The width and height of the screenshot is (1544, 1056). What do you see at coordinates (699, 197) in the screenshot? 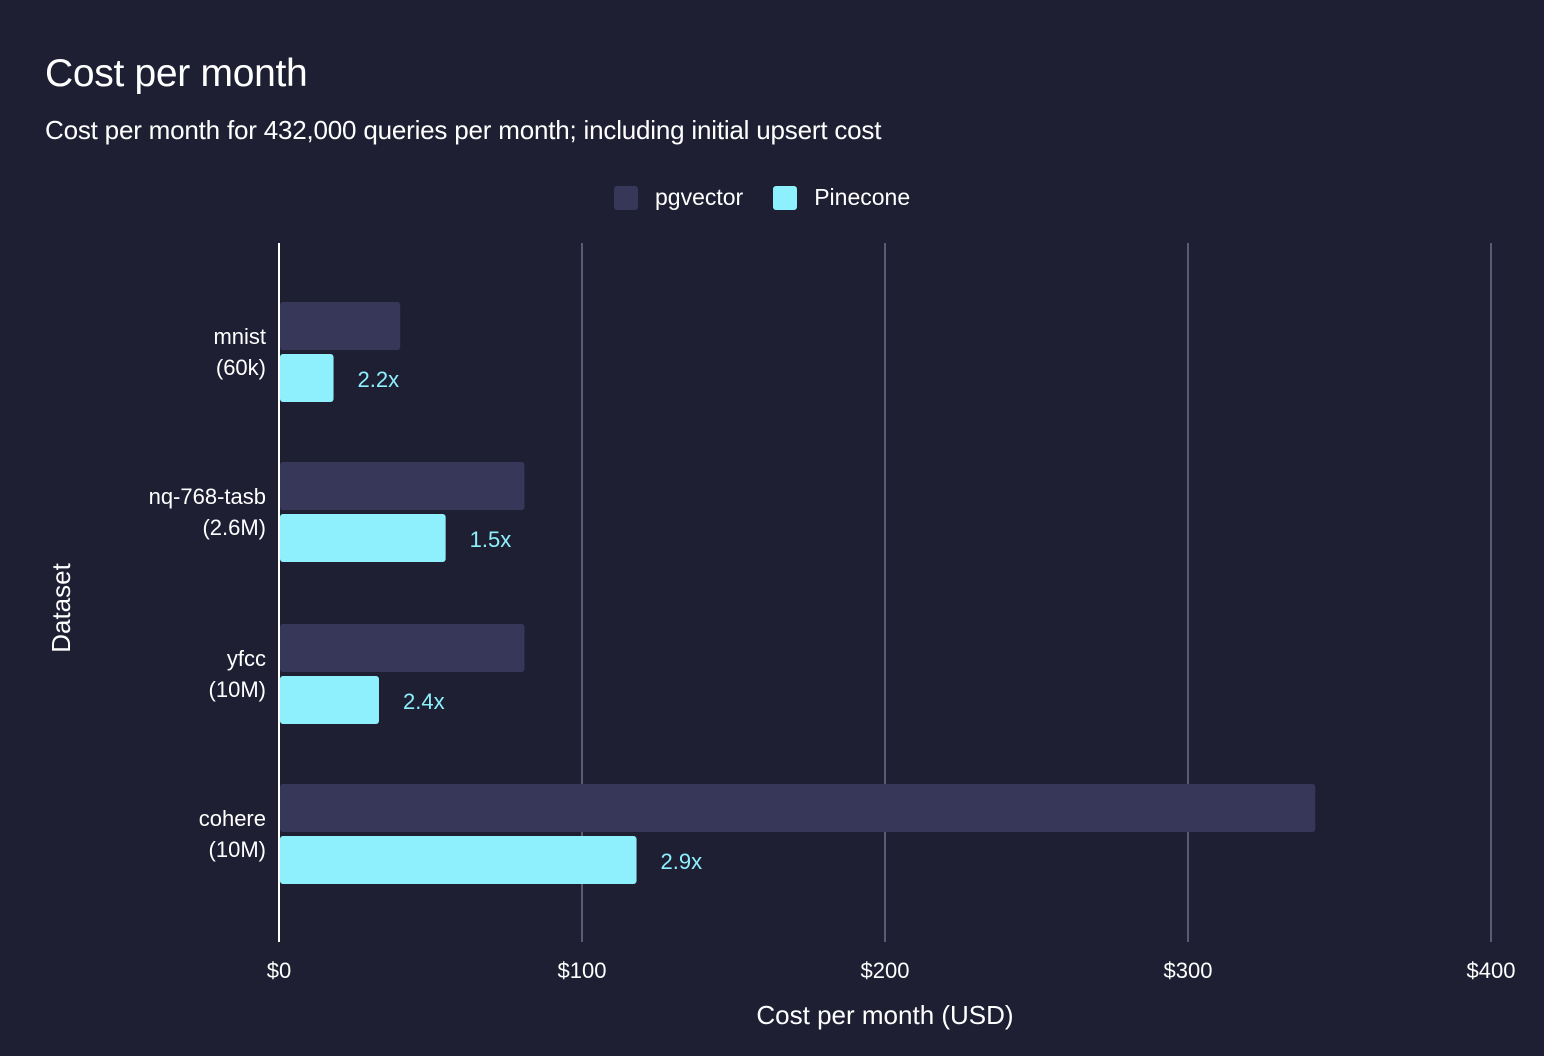
I see `legend-label-pgvector: pgvector` at bounding box center [699, 197].